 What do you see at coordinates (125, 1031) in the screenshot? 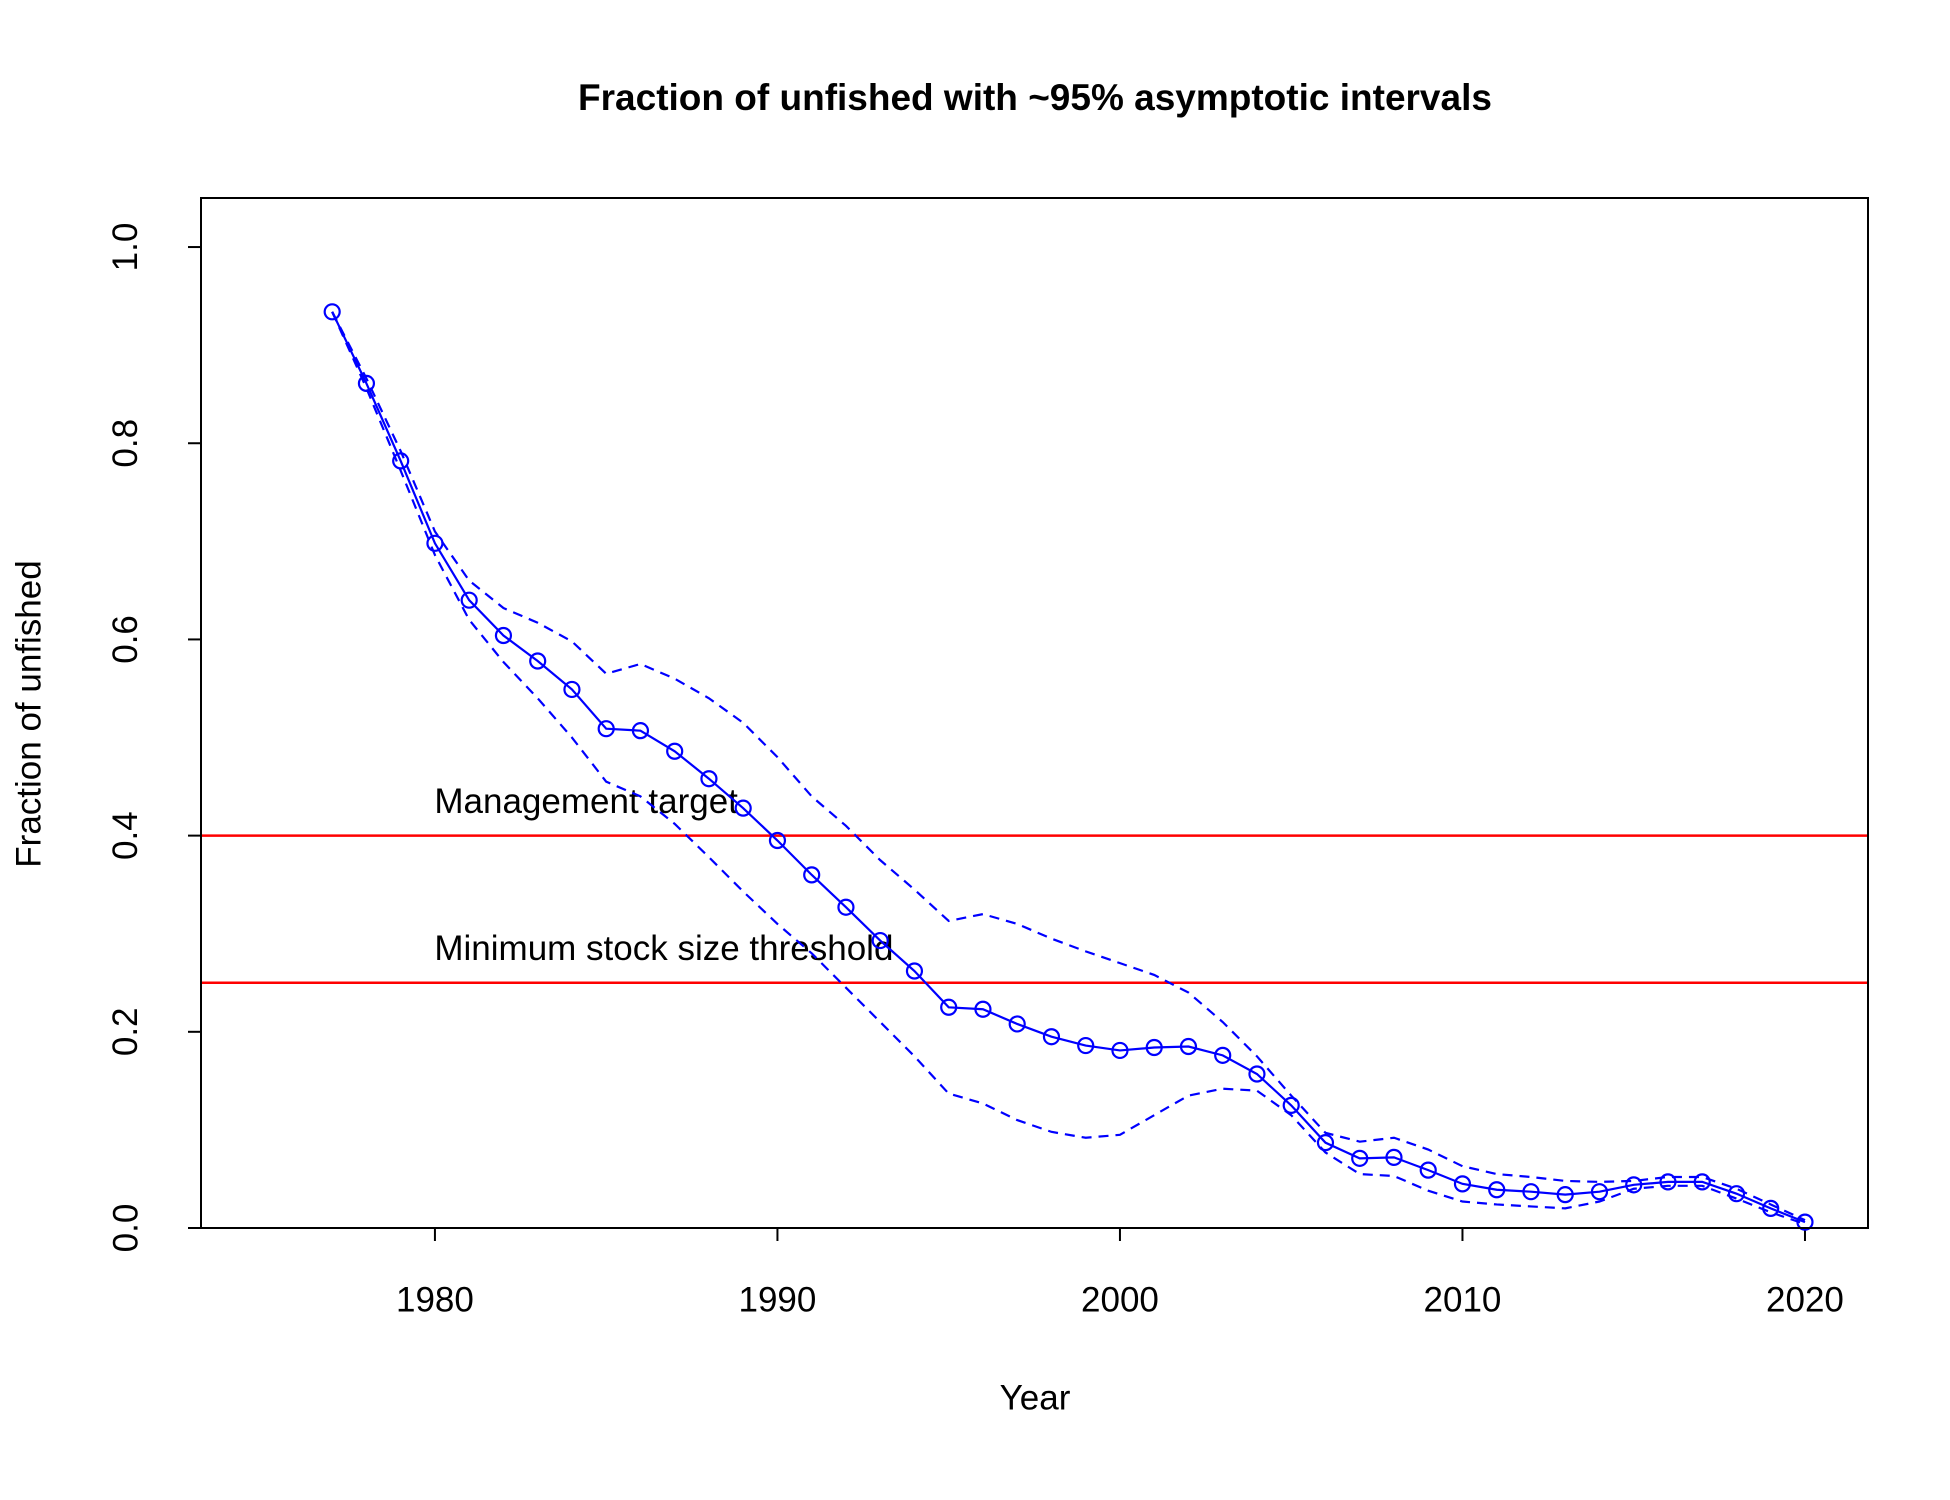
I see `y-tick-label: 0.2` at bounding box center [125, 1031].